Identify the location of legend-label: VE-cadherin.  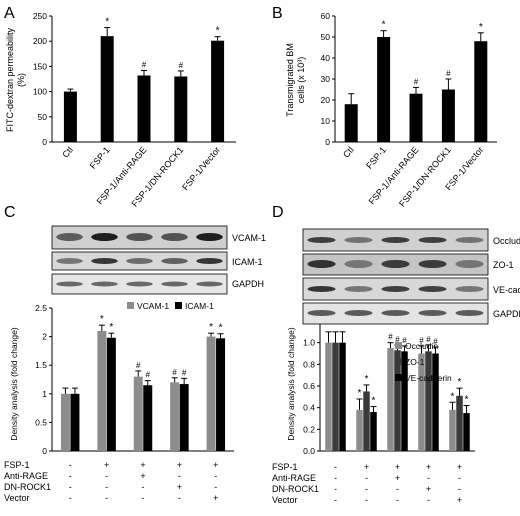
(428, 378).